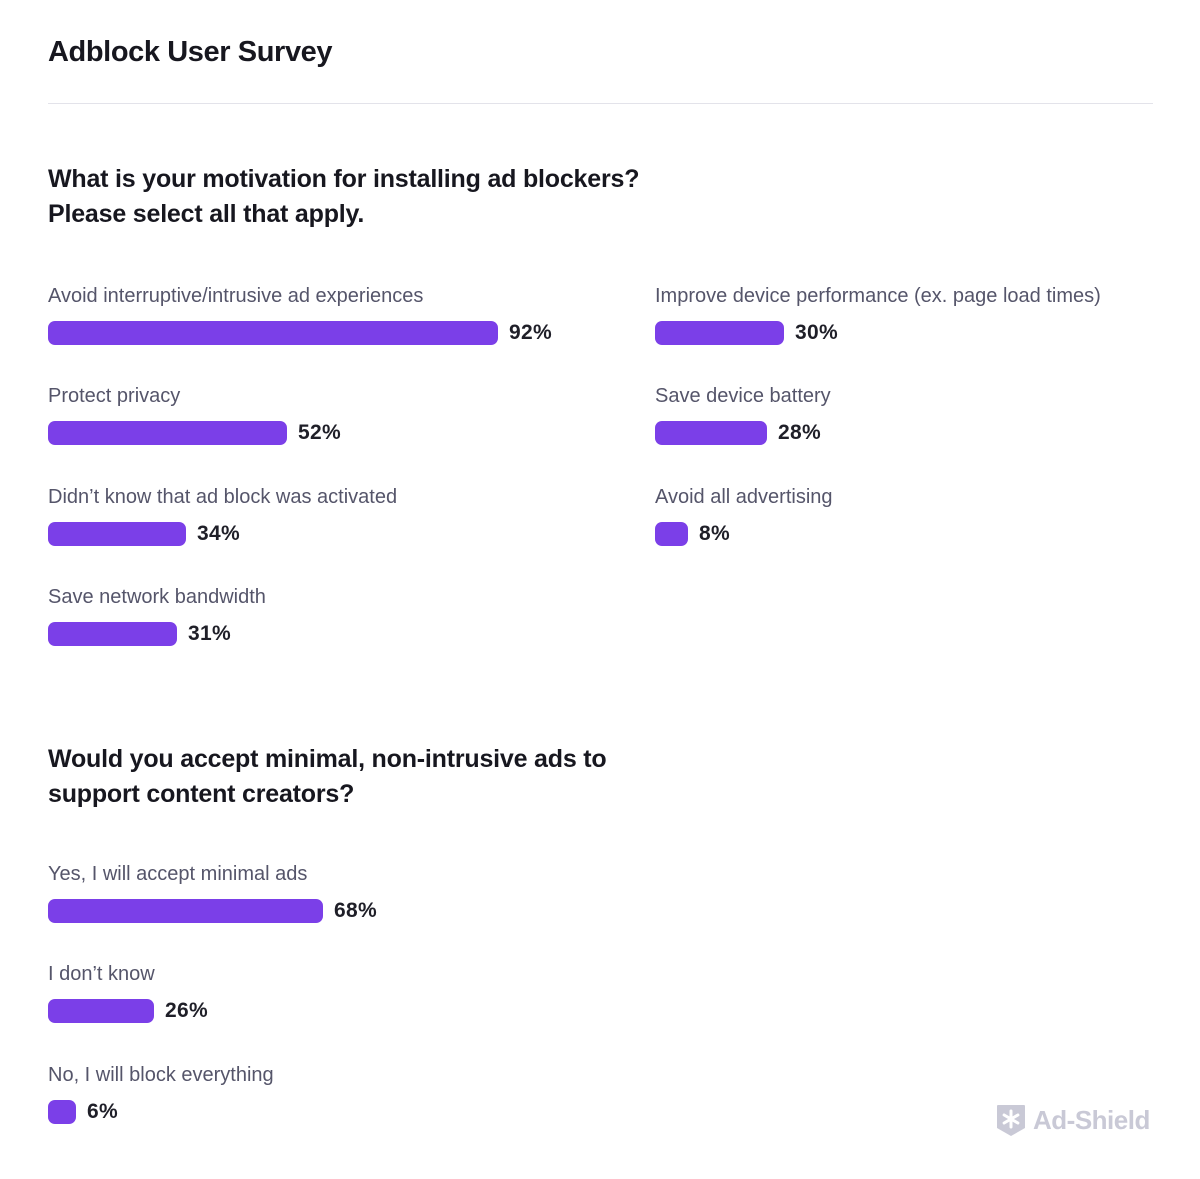  I want to click on percentage: 6%, so click(102, 1111).